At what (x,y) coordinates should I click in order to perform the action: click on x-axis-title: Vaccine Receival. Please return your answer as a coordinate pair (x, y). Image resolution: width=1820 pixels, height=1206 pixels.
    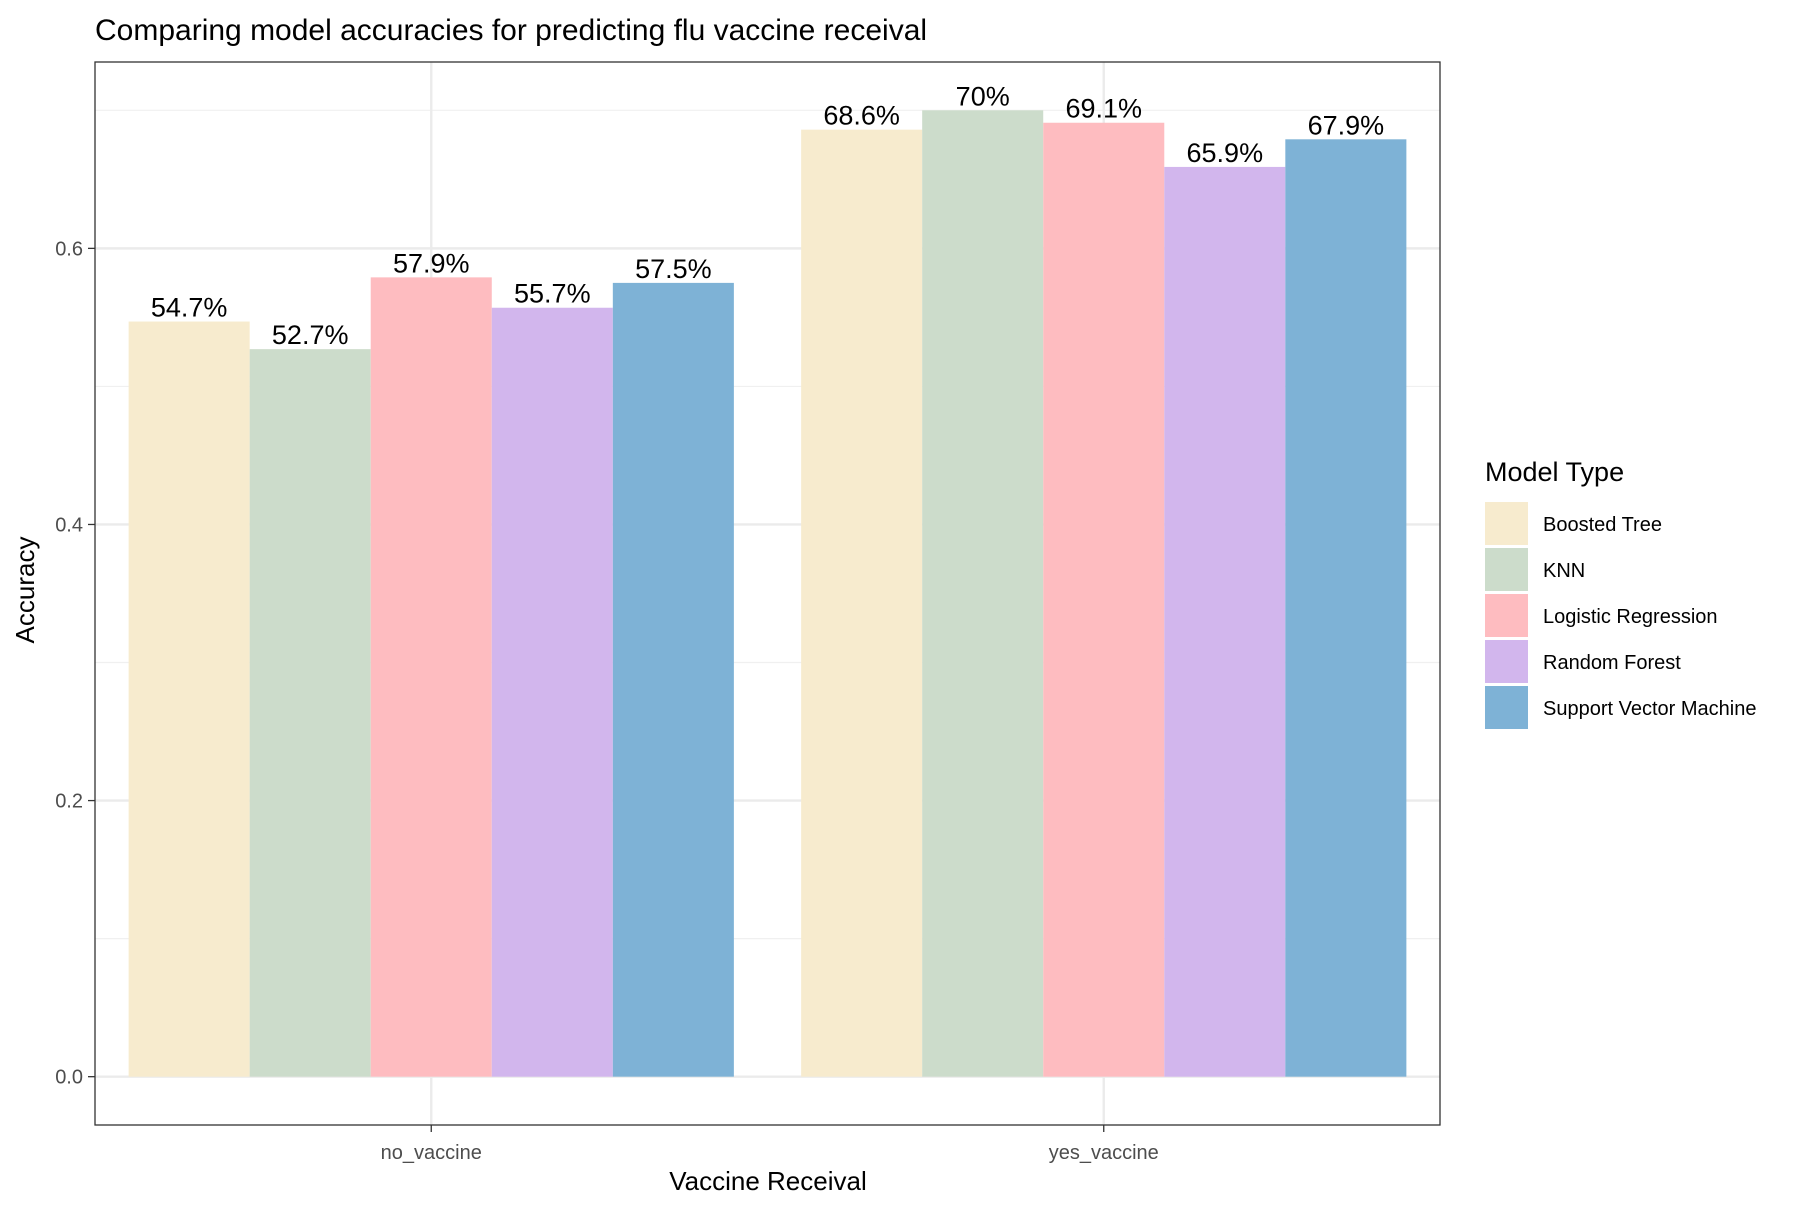
    Looking at the image, I should click on (768, 1181).